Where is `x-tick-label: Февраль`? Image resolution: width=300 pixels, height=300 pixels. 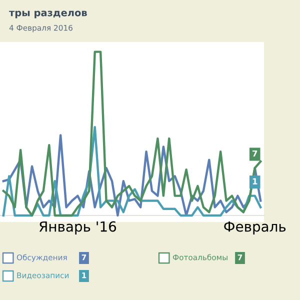
x-tick-label: Февраль is located at coordinates (255, 227).